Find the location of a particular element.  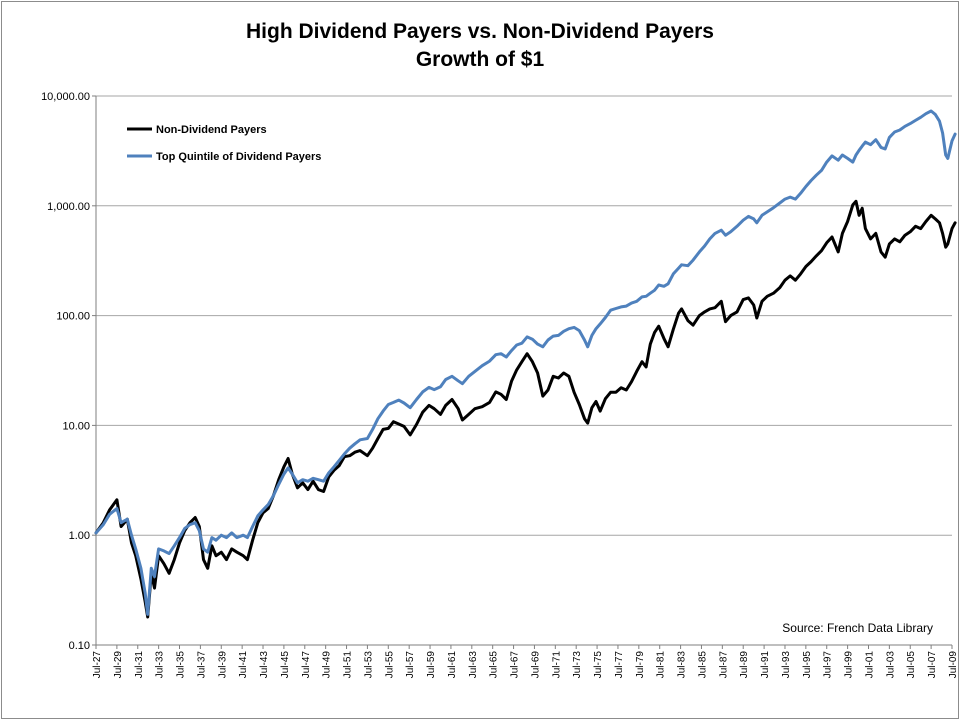

x-tick-label: Jul-35 is located at coordinates (181, 665).